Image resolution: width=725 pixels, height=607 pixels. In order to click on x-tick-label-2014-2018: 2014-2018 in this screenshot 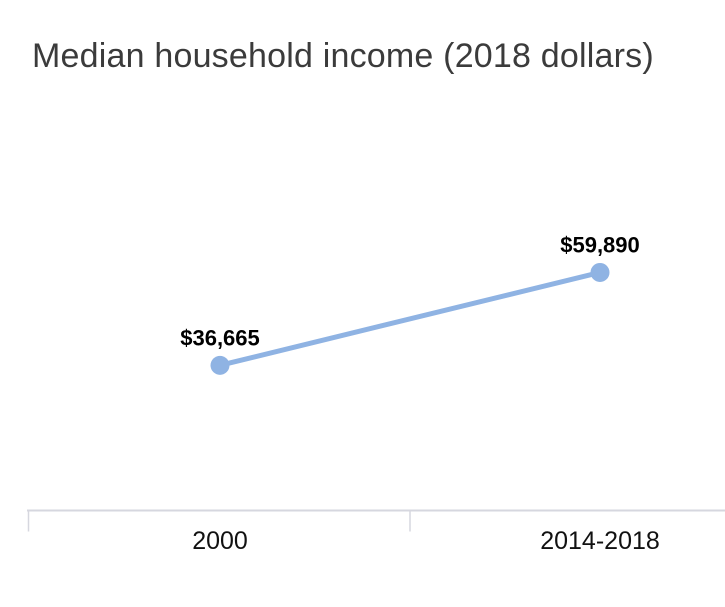, I will do `click(600, 541)`.